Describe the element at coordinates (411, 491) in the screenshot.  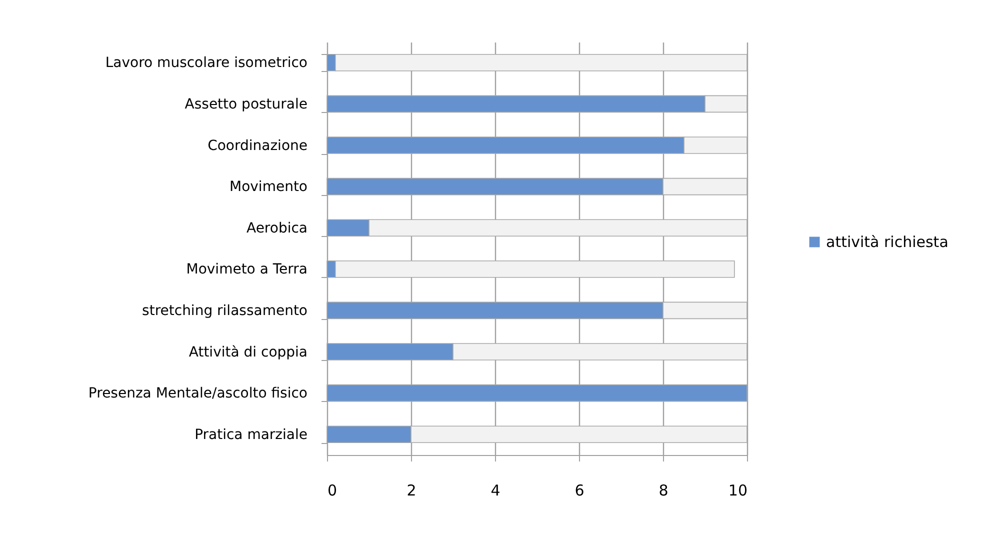
I see `x-tick-label: 2` at that location.